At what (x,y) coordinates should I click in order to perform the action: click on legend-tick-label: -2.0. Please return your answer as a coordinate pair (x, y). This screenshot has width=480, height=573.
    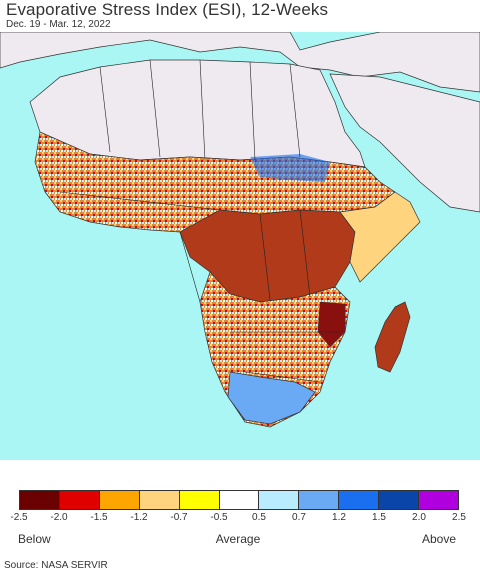
    Looking at the image, I should click on (59, 517).